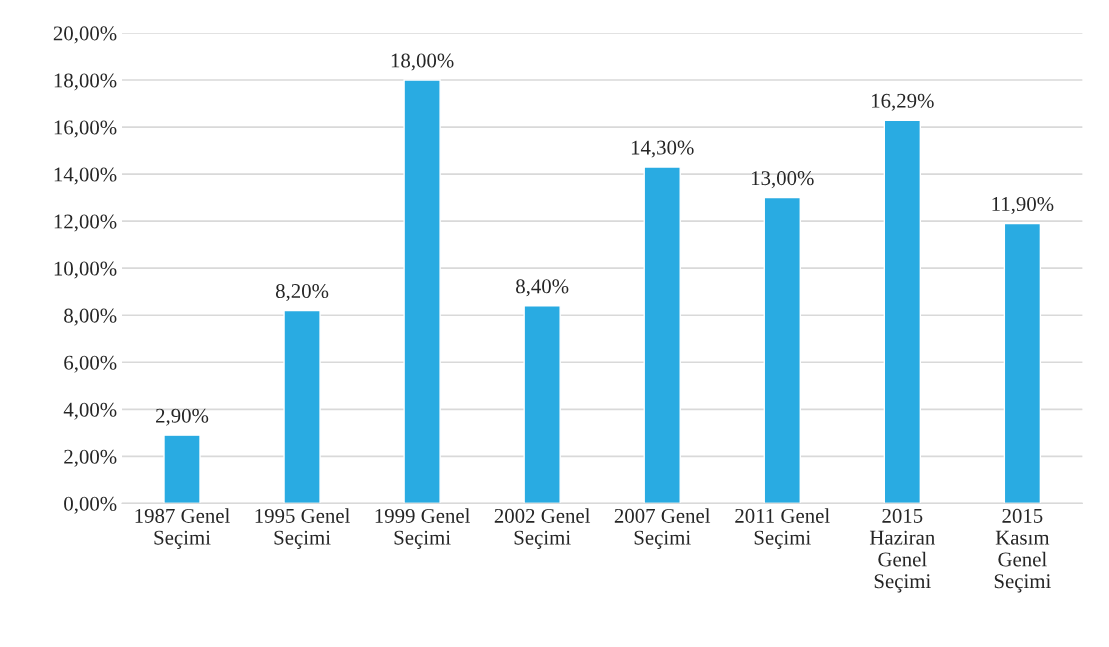 The image size is (1109, 647). I want to click on y-tick-label: 0,00%, so click(90, 505).